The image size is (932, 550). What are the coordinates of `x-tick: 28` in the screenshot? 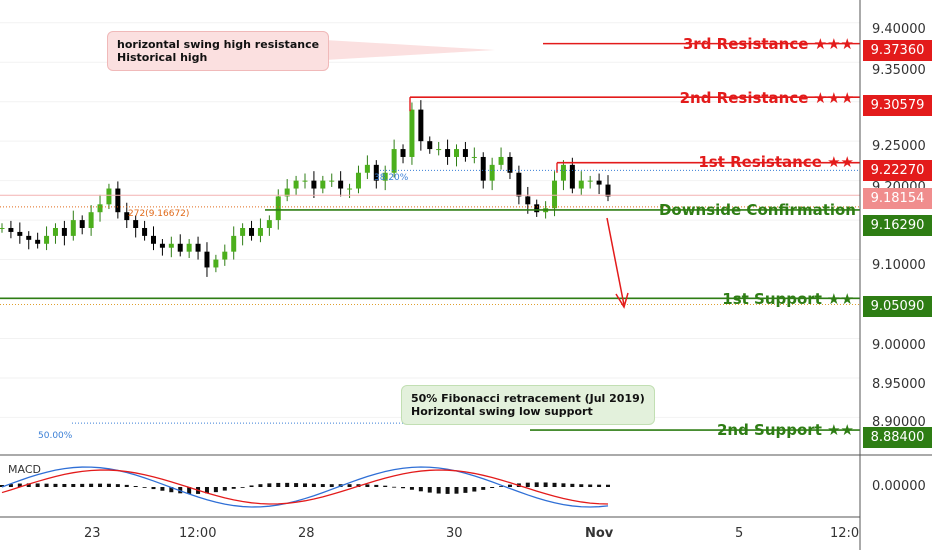 It's located at (306, 533).